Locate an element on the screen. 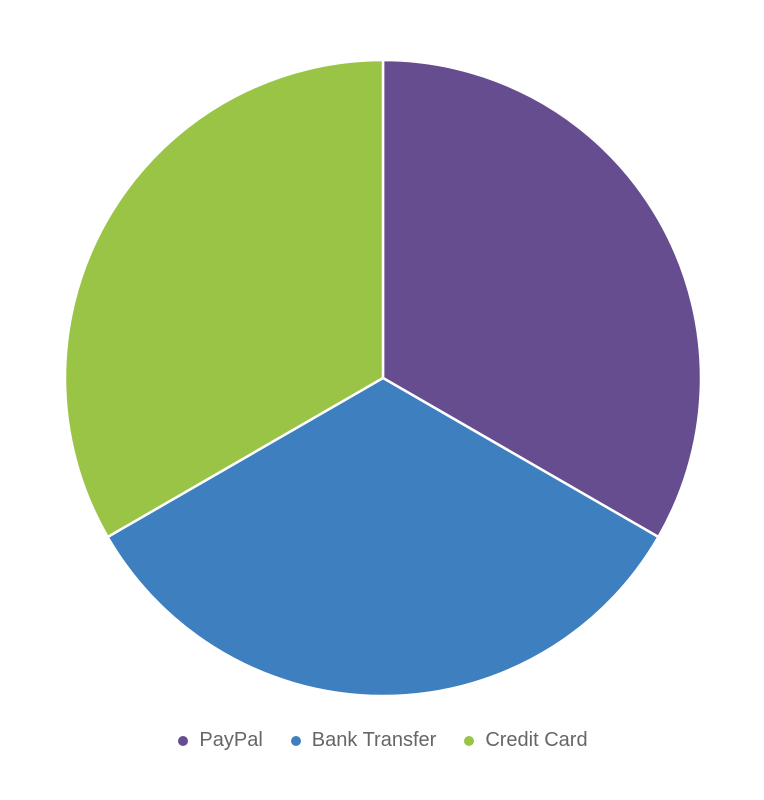  legend: PayPal Bank Transfer Credit Card is located at coordinates (382, 740).